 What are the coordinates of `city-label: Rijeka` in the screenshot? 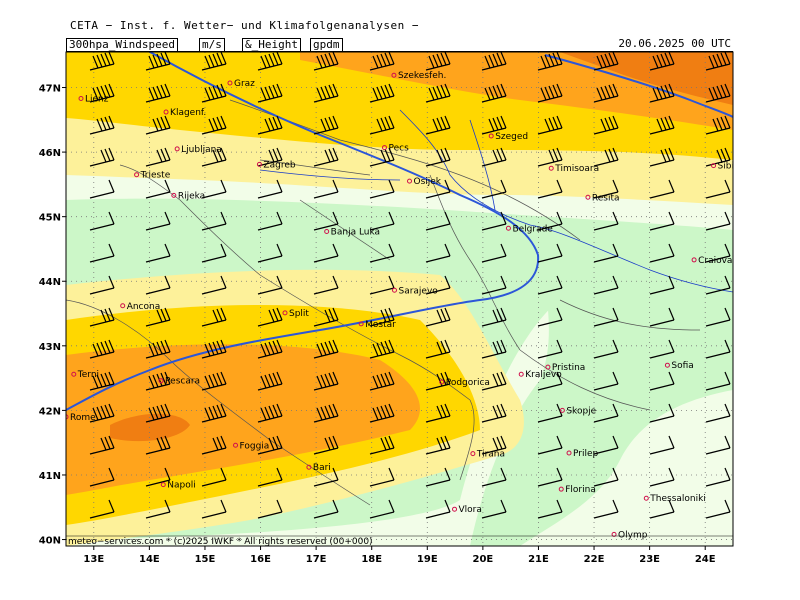 It's located at (191, 196).